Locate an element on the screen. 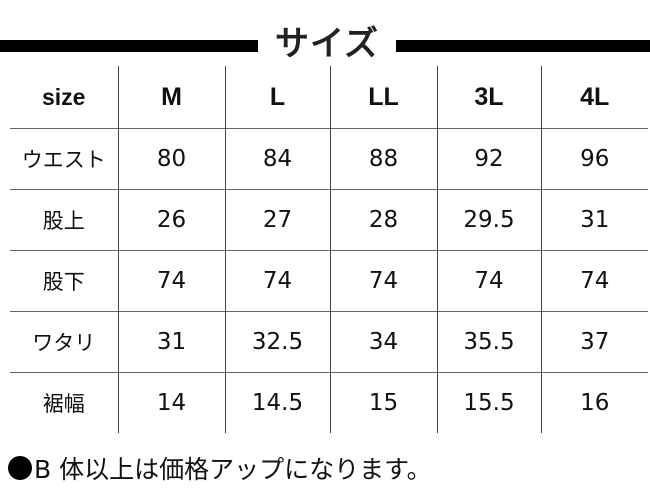 The height and width of the screenshot is (493, 650). value-cell: 32.5 is located at coordinates (277, 342).